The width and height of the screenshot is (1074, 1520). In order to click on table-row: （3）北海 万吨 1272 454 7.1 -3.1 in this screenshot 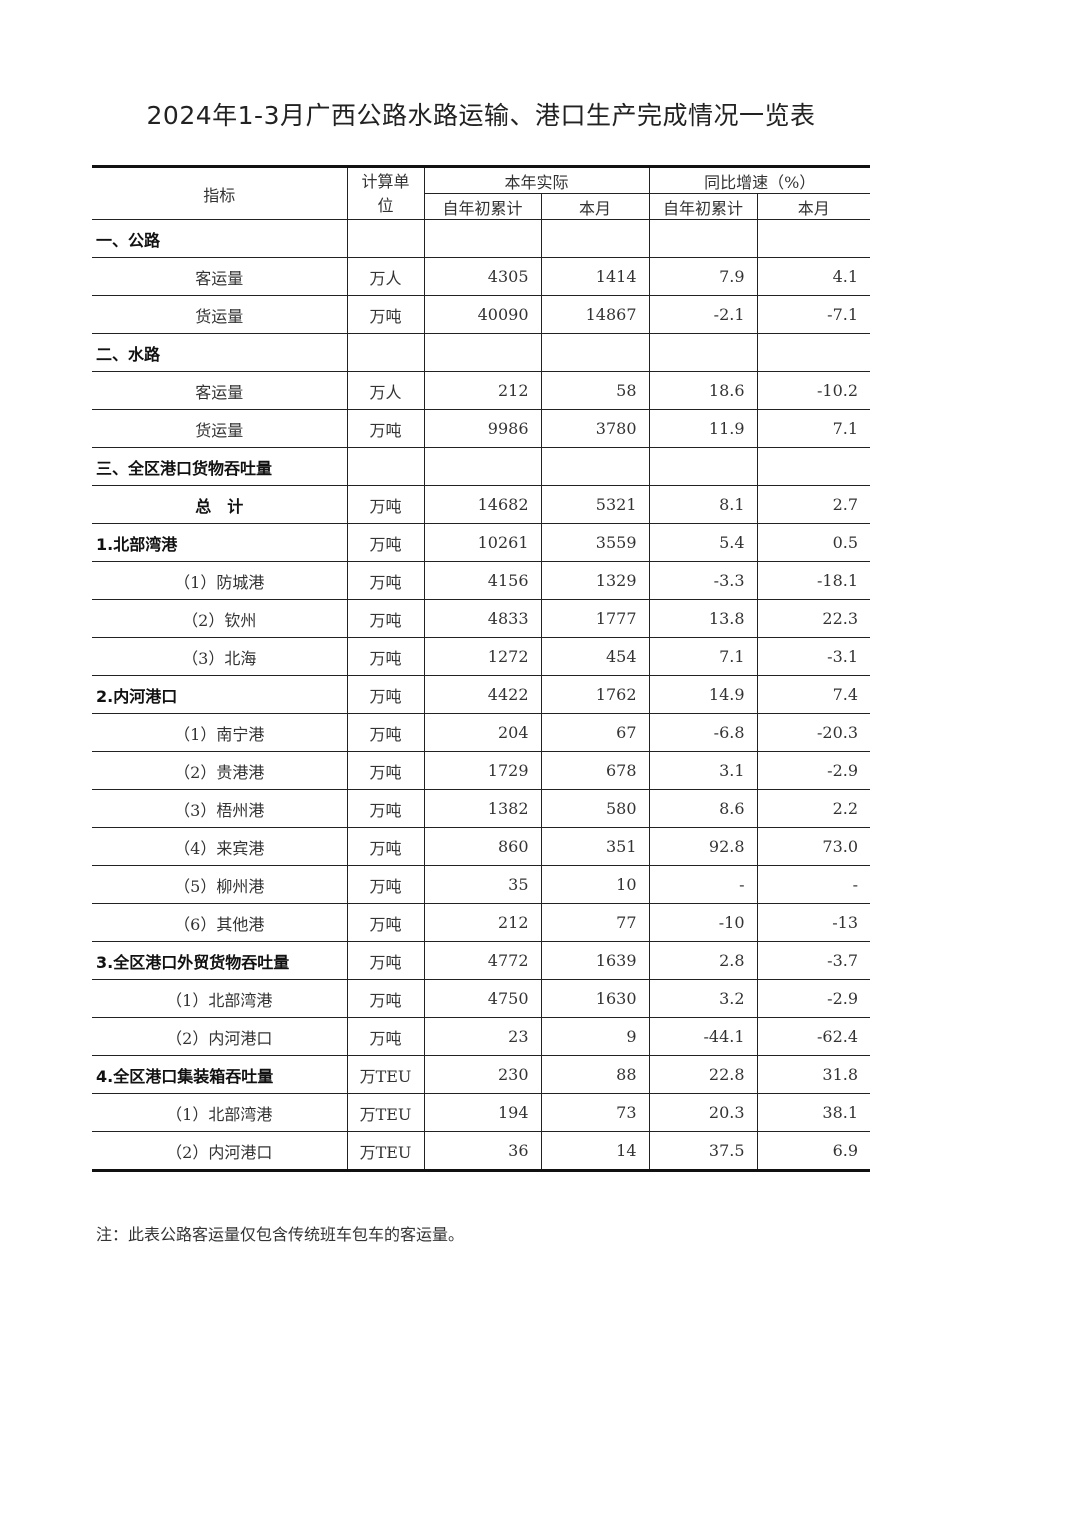, I will do `click(481, 656)`.